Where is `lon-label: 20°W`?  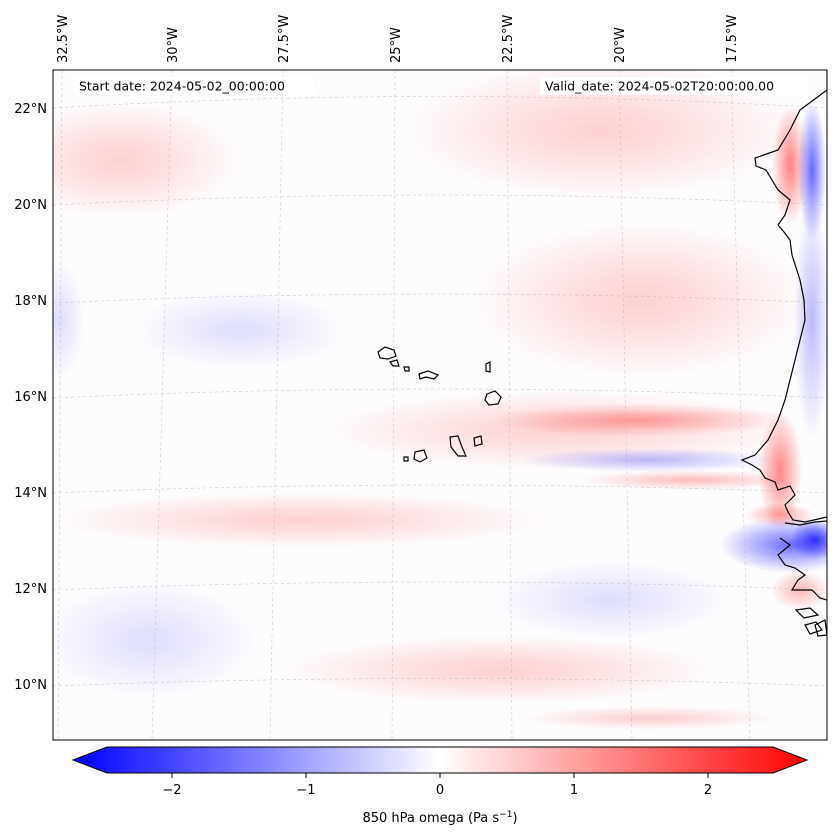 lon-label: 20°W is located at coordinates (620, 45).